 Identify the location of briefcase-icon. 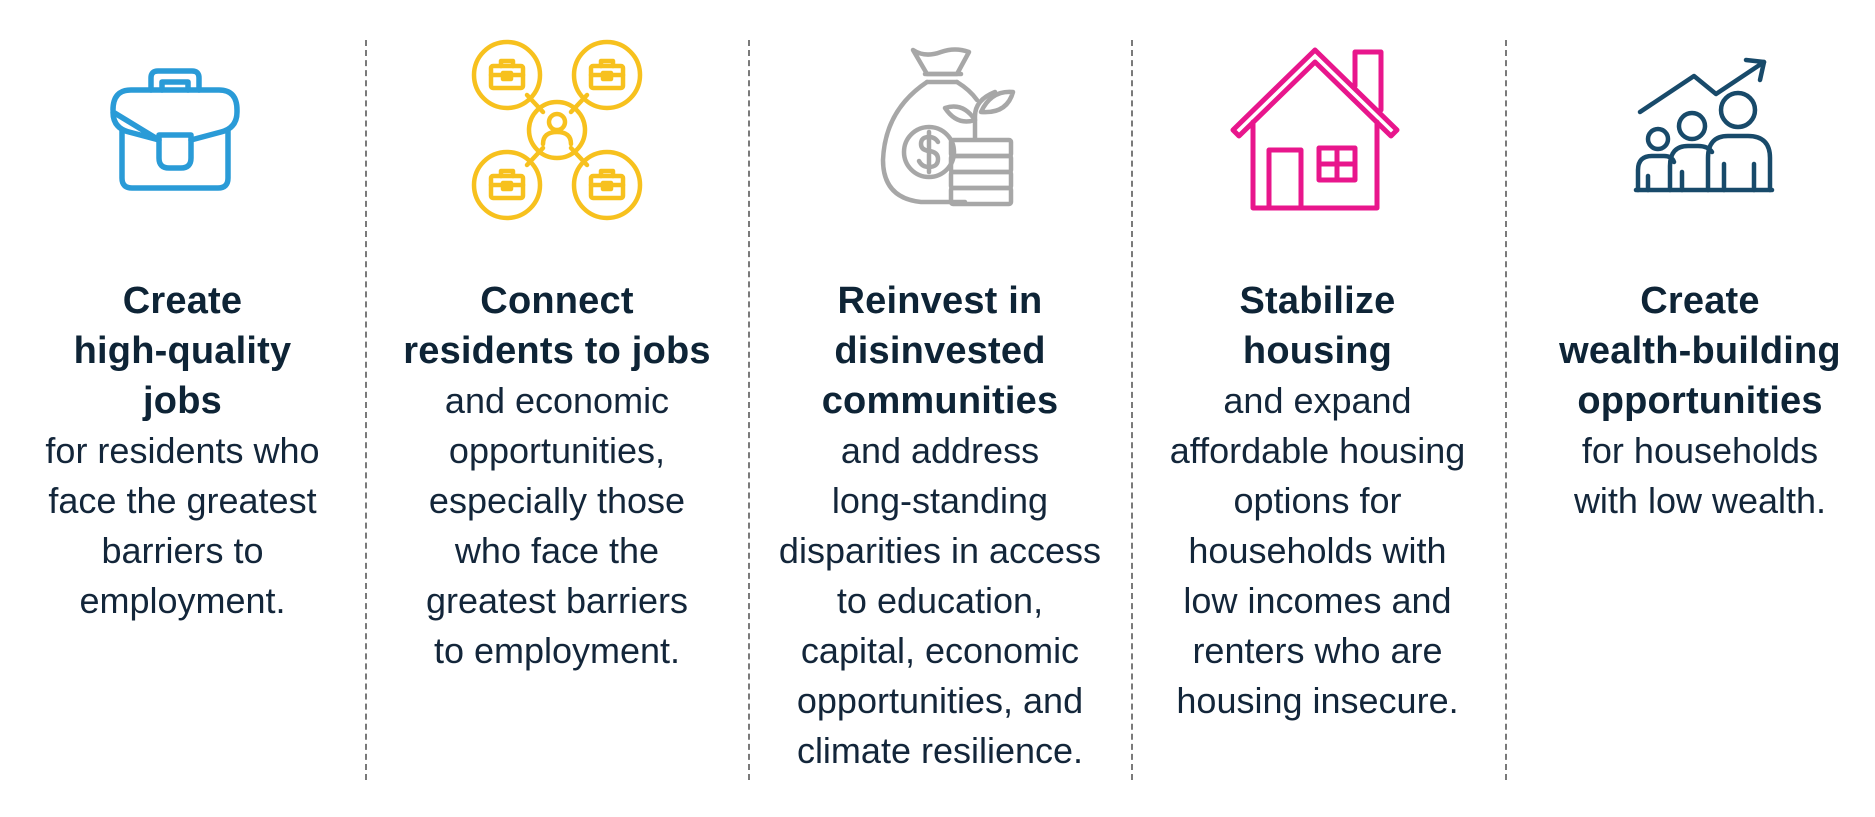
(175, 130).